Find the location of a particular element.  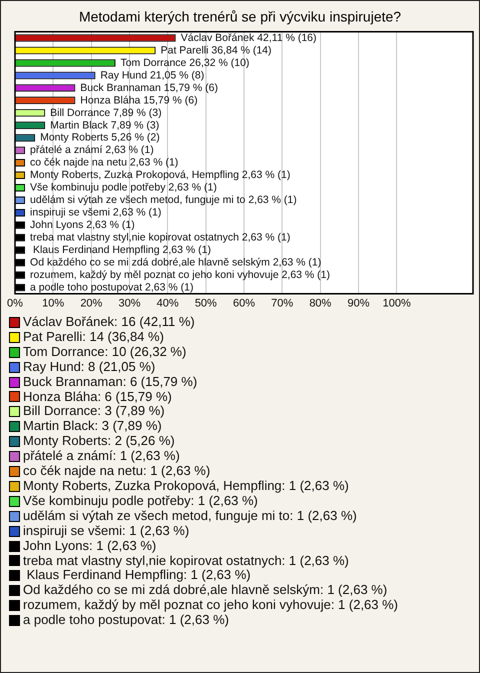

category-label: Pat Parelli 36,84 % (14) is located at coordinates (216, 50).